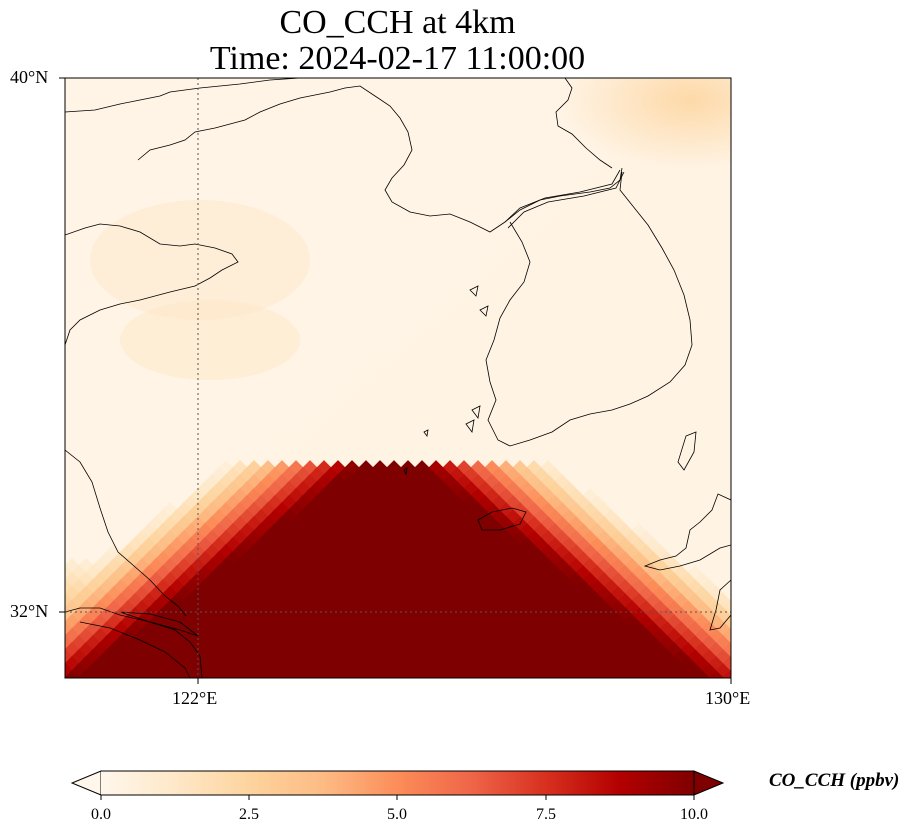 Image resolution: width=921 pixels, height=836 pixels. I want to click on lon-label-130e: 130°E, so click(728, 698).